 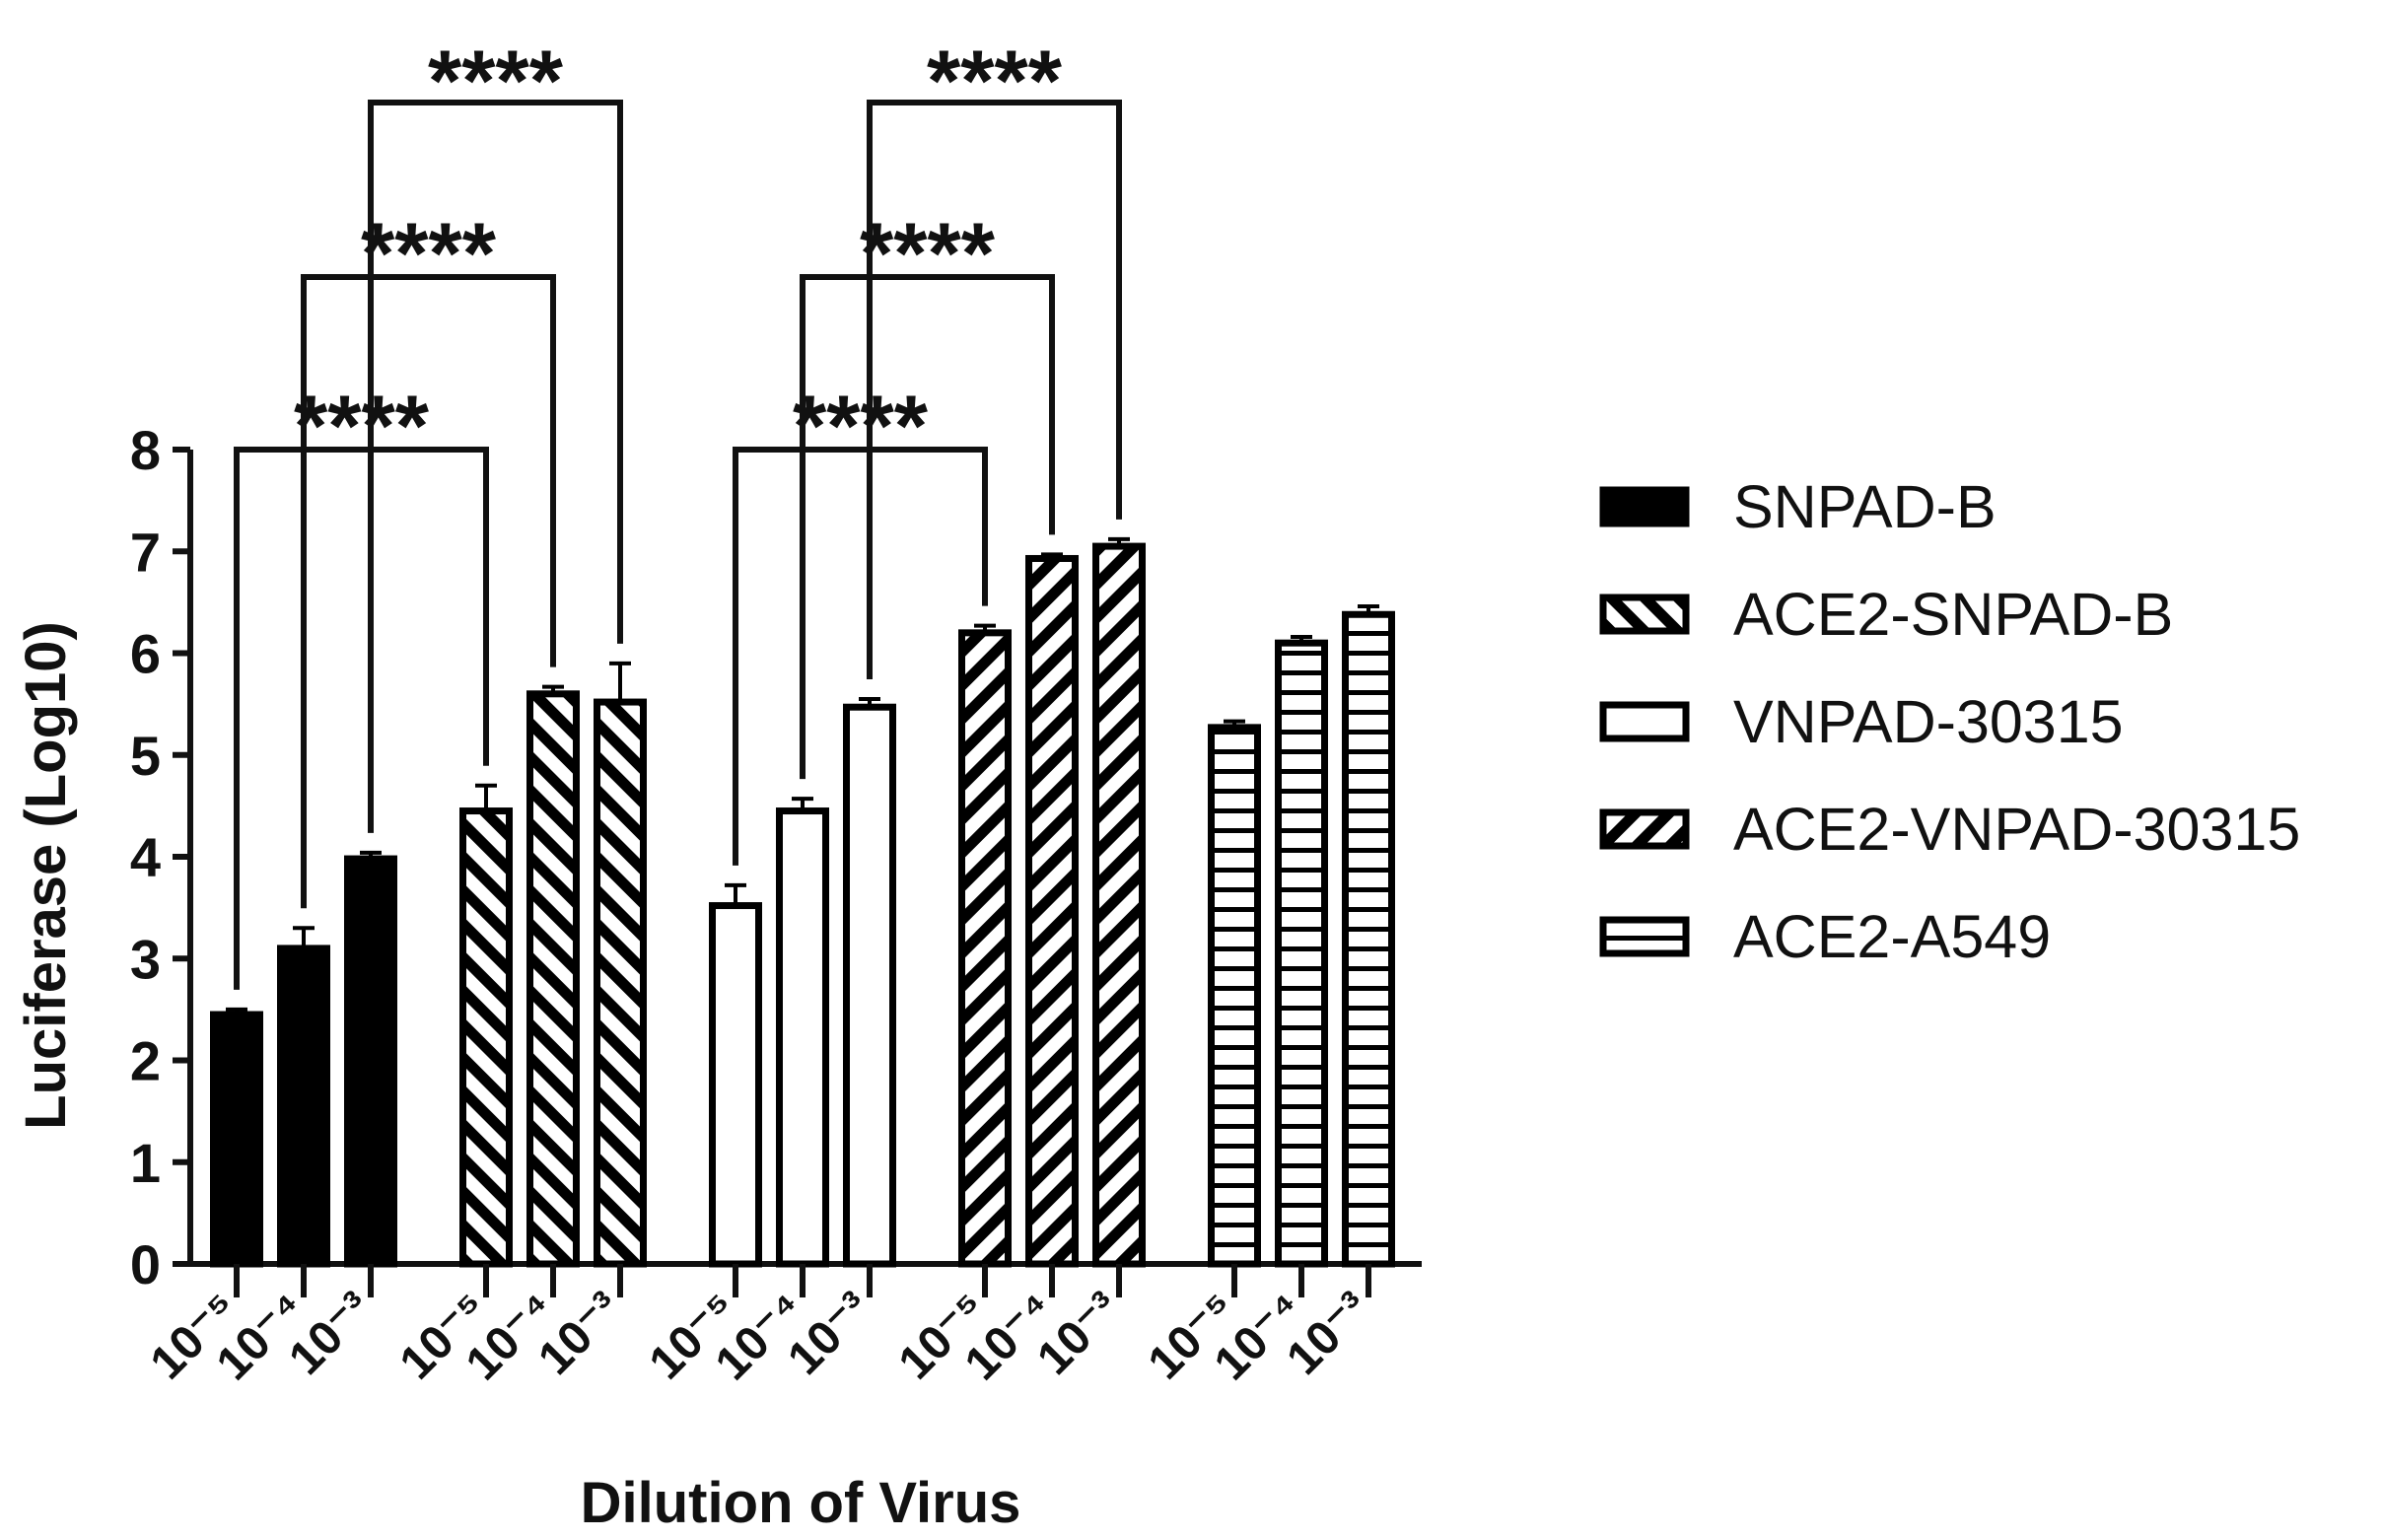 I want to click on legend-label: VNPAD-30315, so click(x=1929, y=721).